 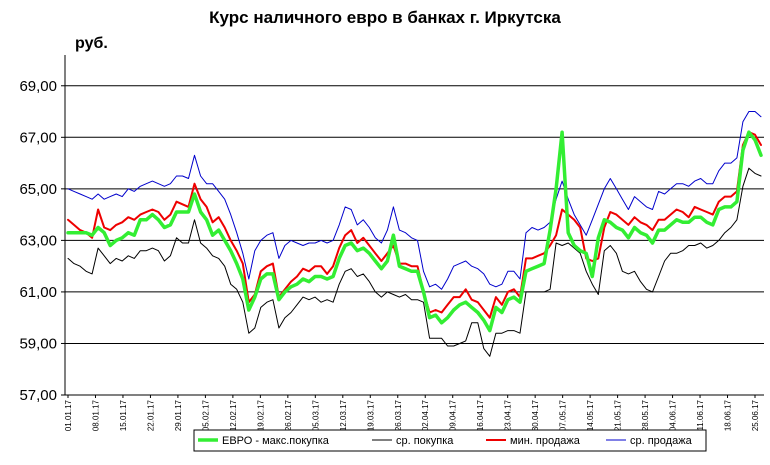 I want to click on y-tick-label: 63,00, so click(x=38, y=240).